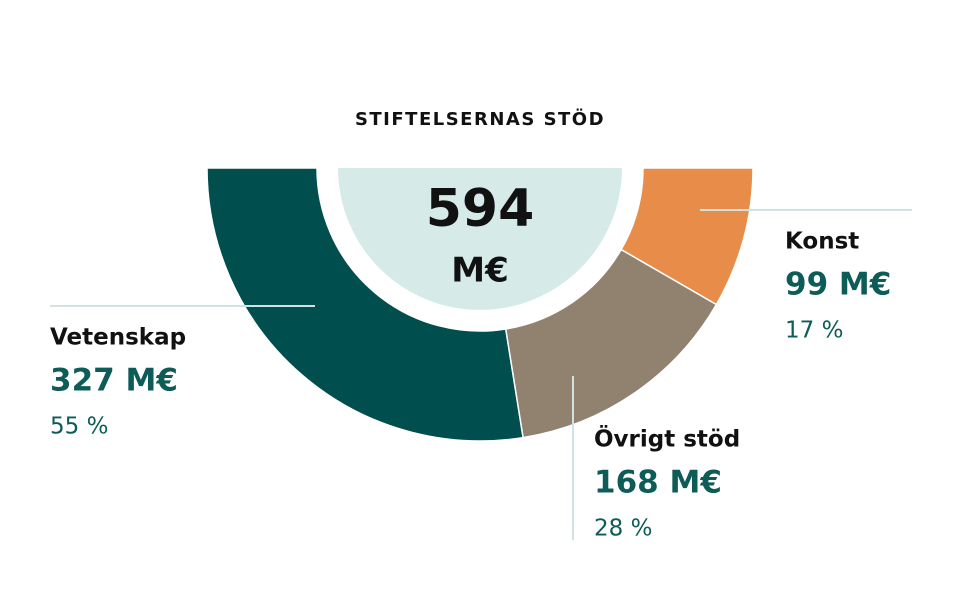 Image resolution: width=960 pixels, height=590 pixels. What do you see at coordinates (480, 119) in the screenshot?
I see `chart-title: STIFTELSERNAS STÖD` at bounding box center [480, 119].